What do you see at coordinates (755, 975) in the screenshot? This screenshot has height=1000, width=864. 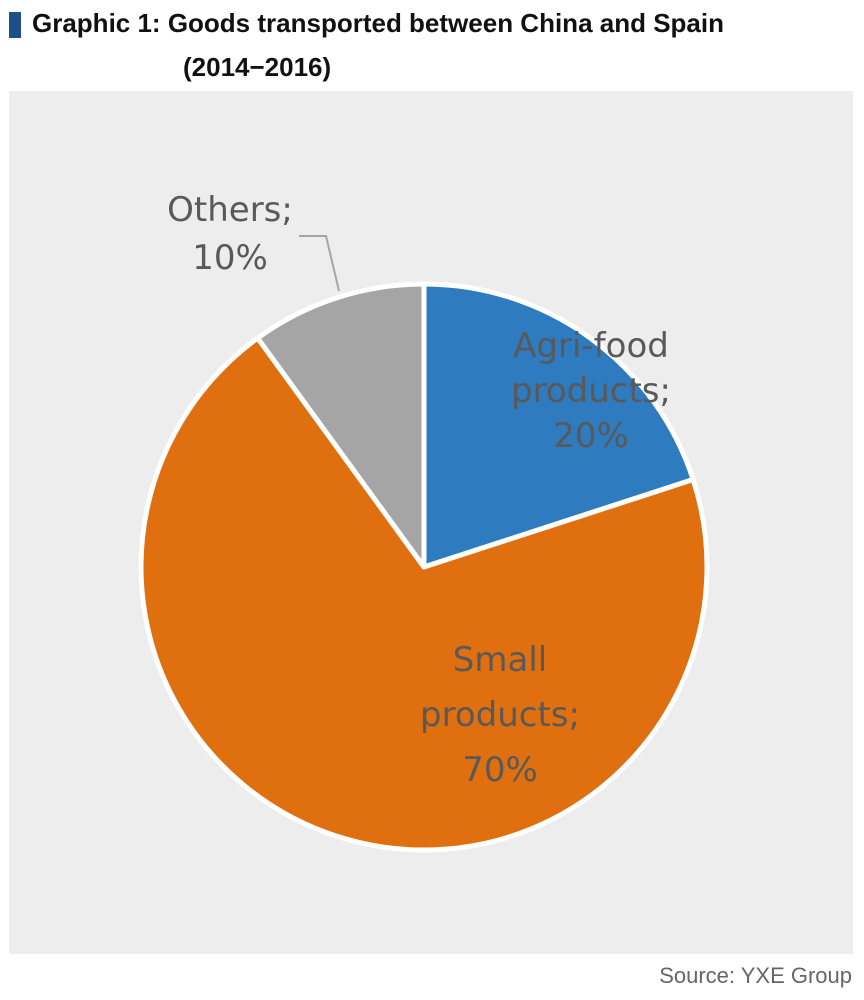 I see `source-note: Source: YXE Group` at bounding box center [755, 975].